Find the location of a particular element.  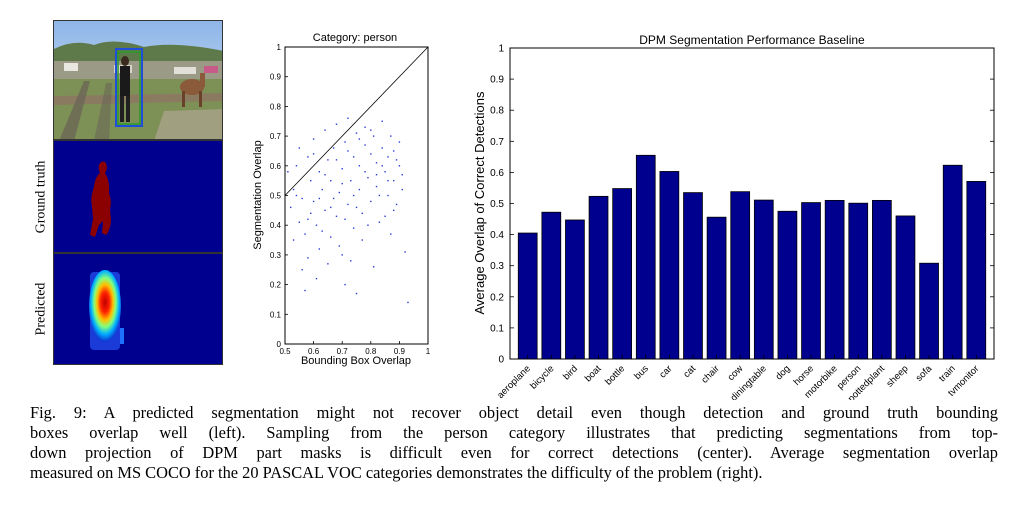

example-figure: Ground truth Predicted is located at coordinates (127, 192).